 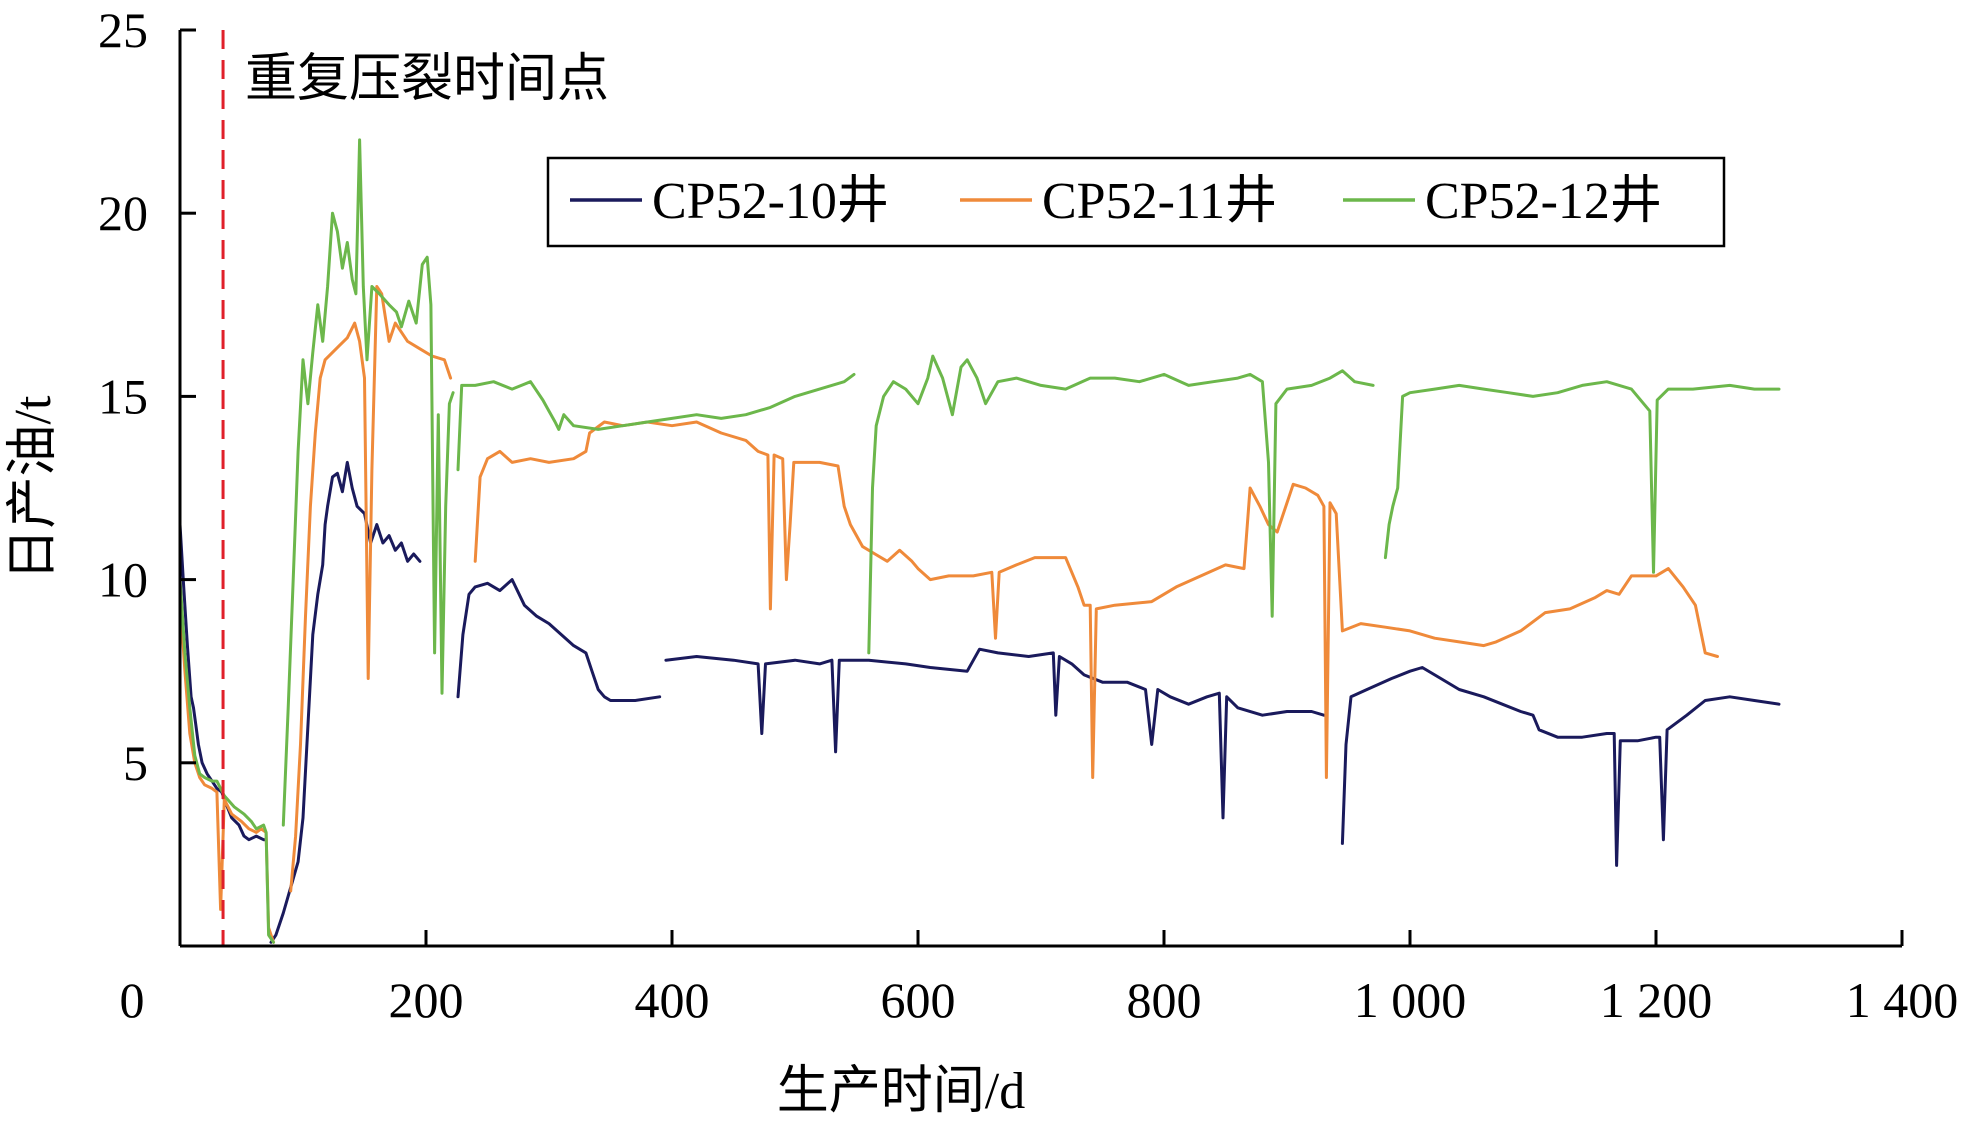 What do you see at coordinates (672, 1000) in the screenshot?
I see `x-tick-label: 400` at bounding box center [672, 1000].